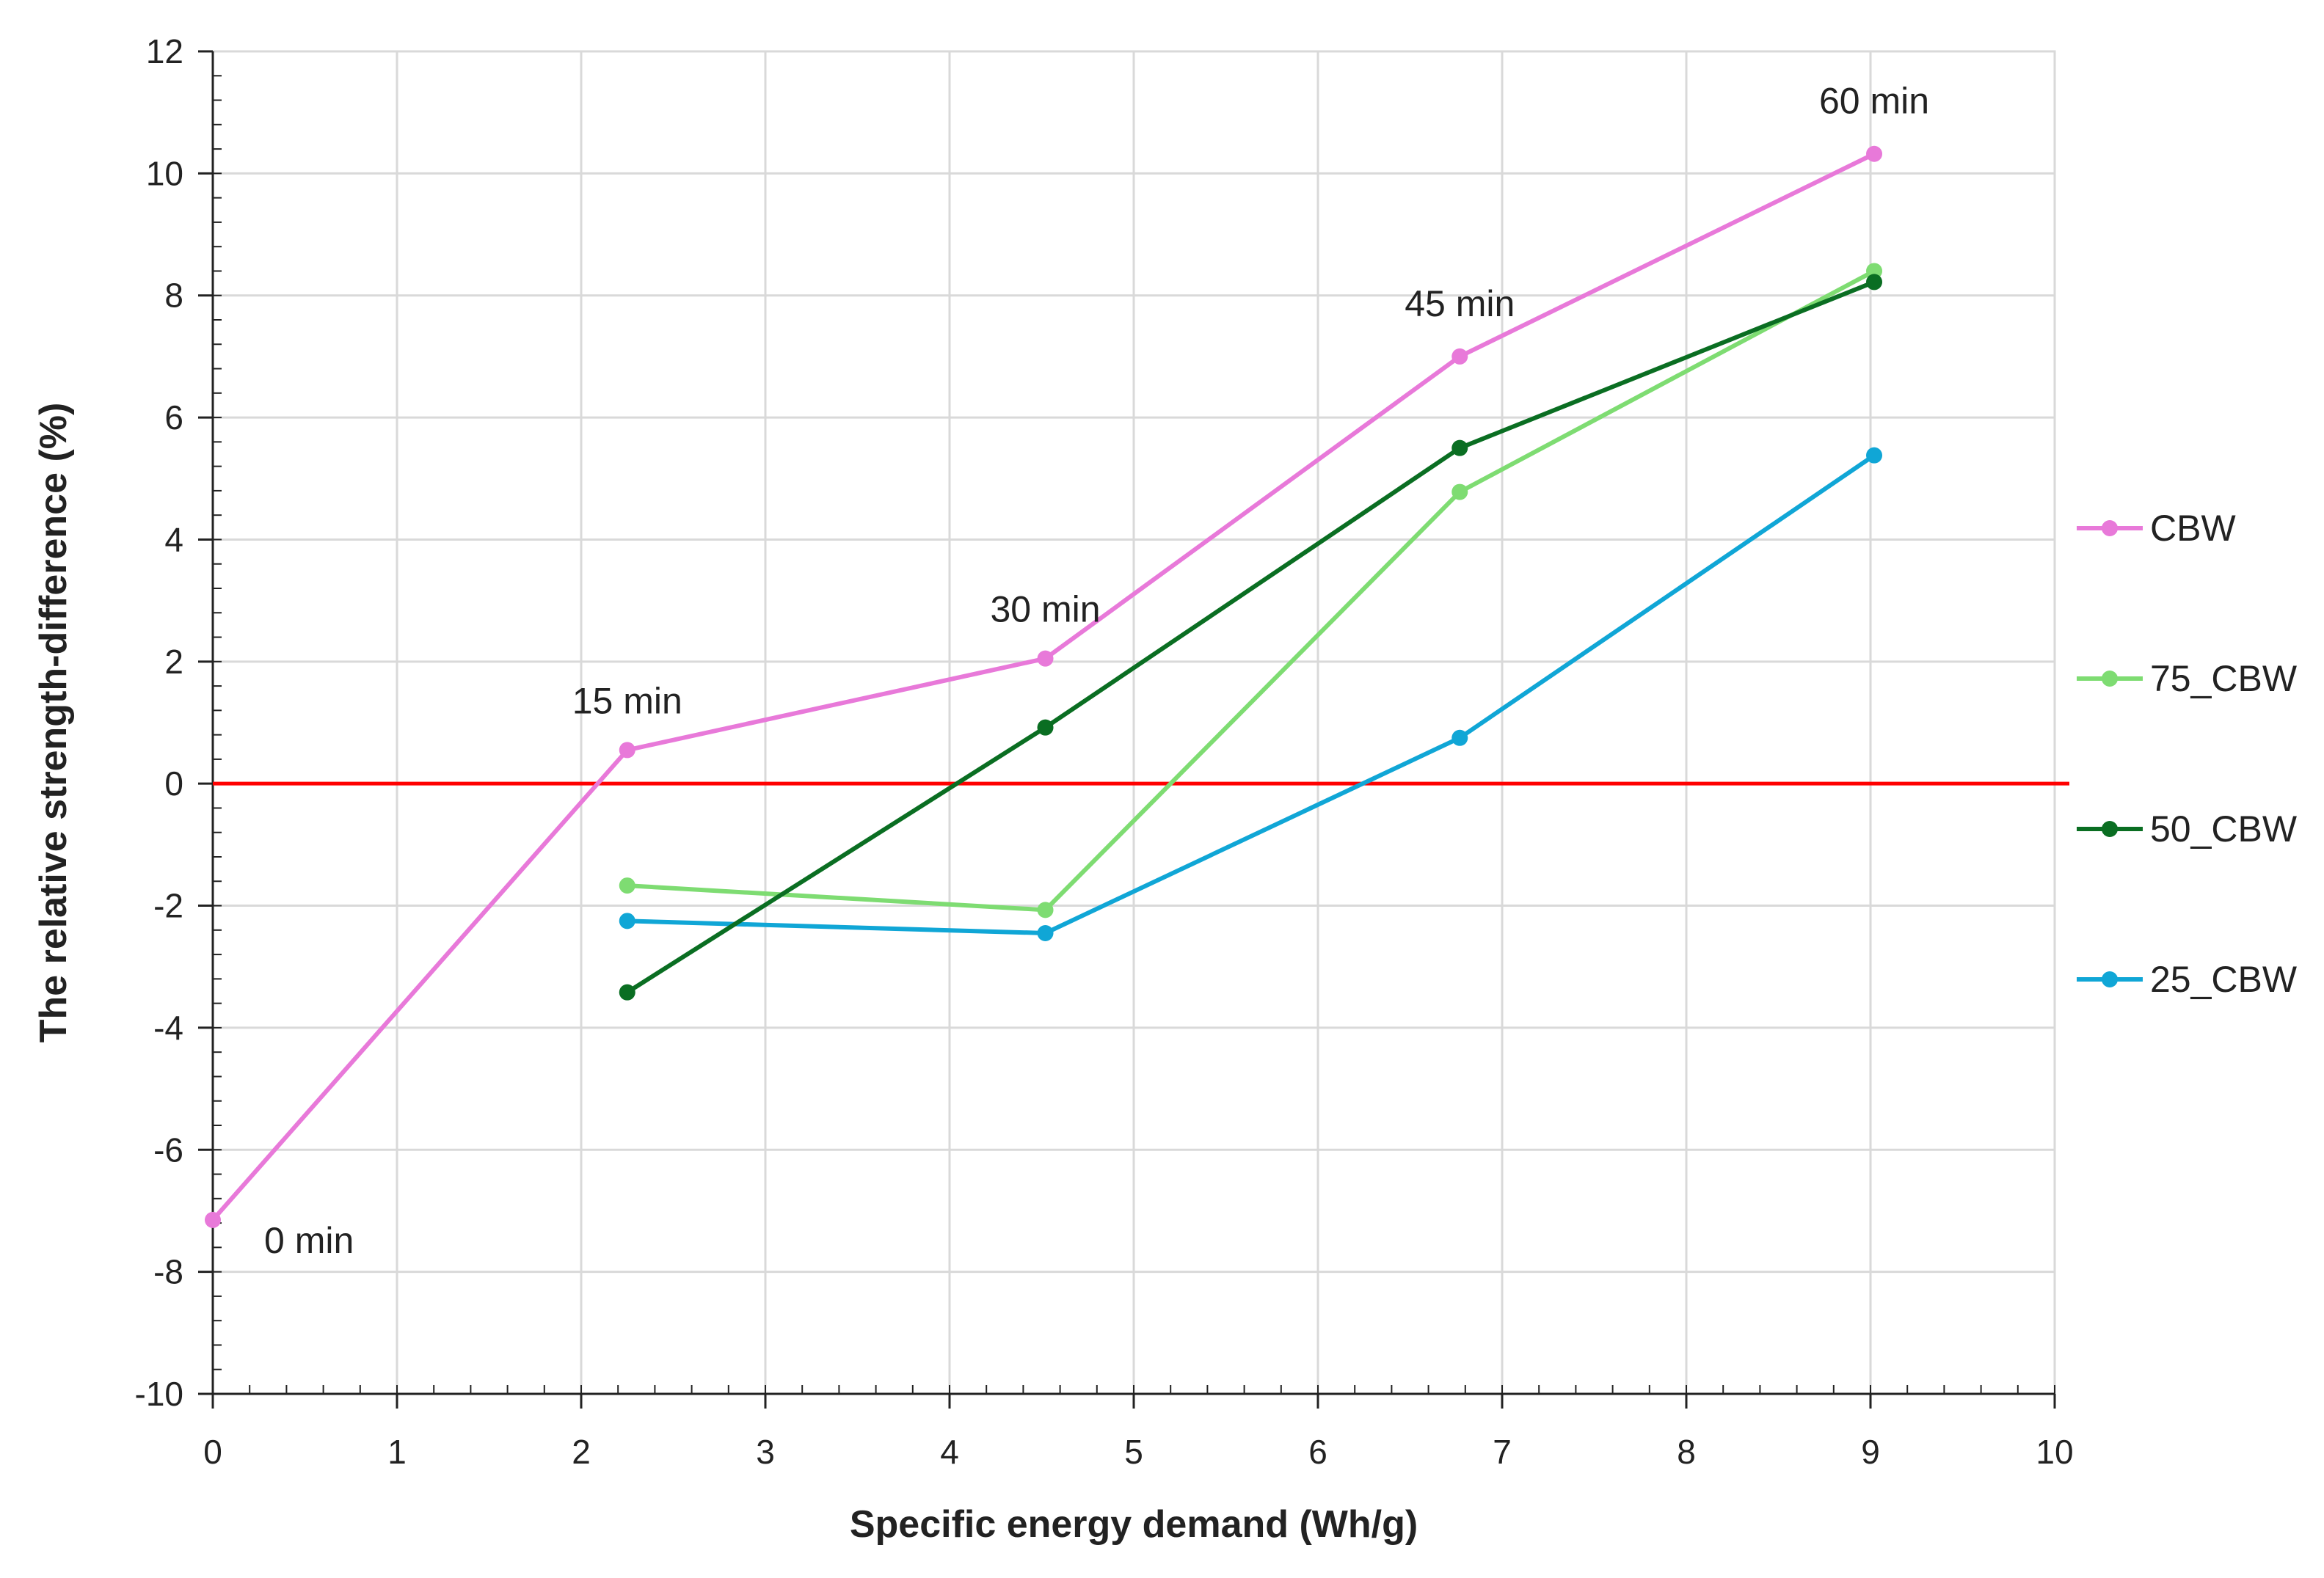 This screenshot has width=2324, height=1578. I want to click on y-tick-label: -4, so click(168, 1028).